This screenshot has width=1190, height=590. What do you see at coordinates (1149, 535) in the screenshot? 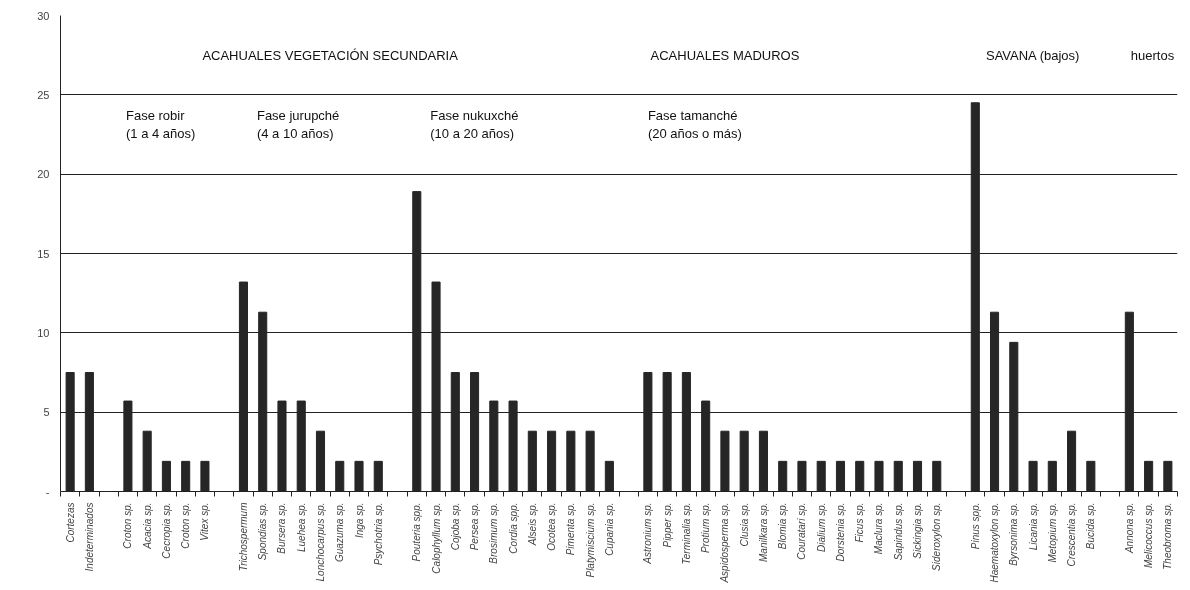
I see `x-tick-label: Melicoccus sp.` at bounding box center [1149, 535].